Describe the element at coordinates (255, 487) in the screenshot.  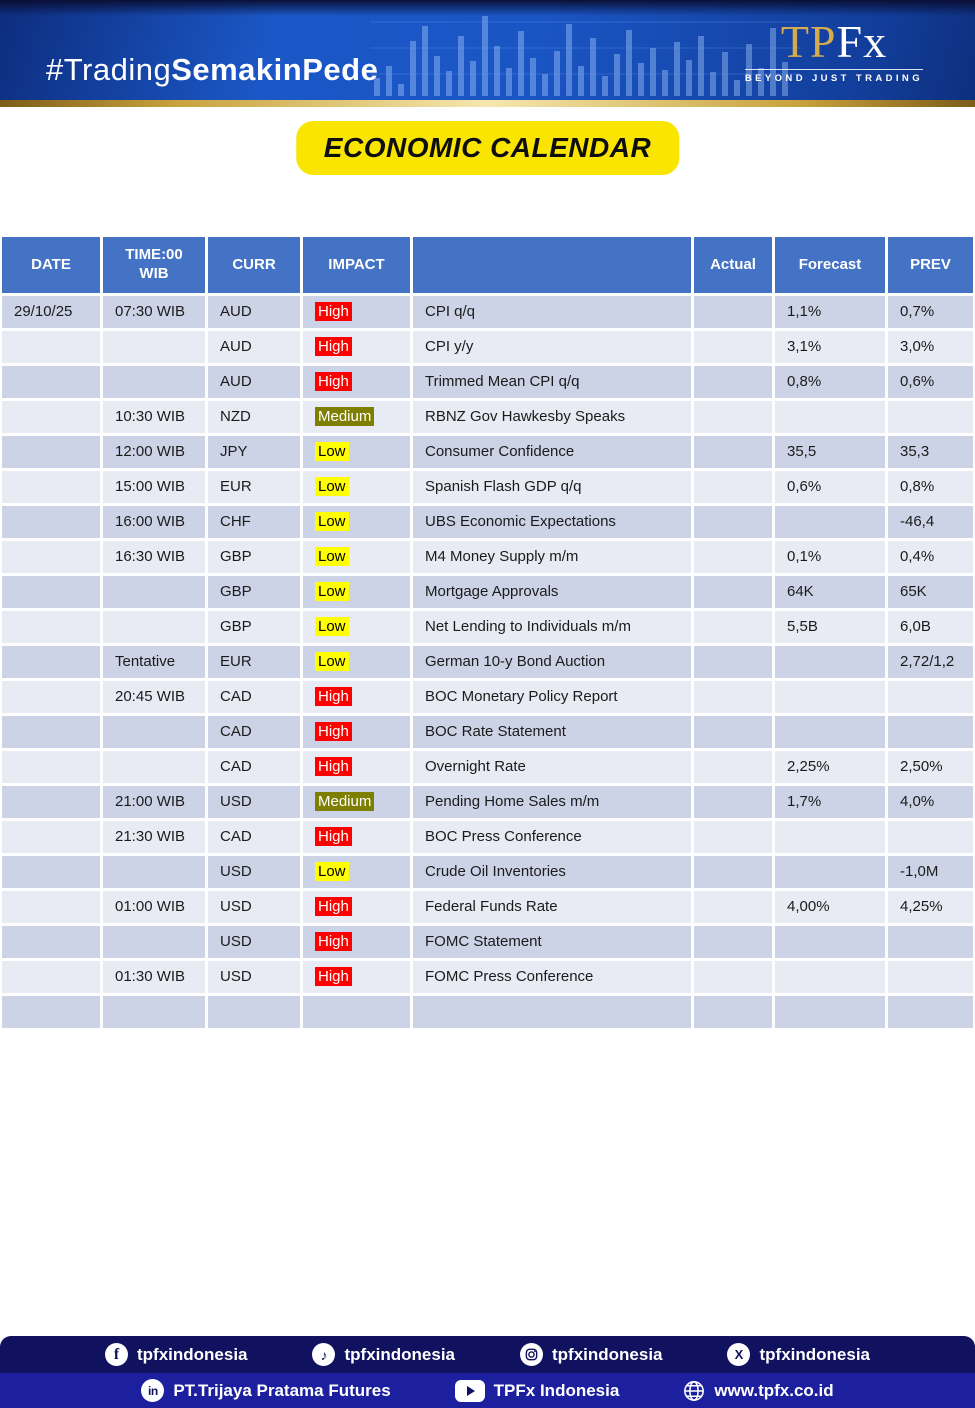
I see `cell-currency: EUR` at that location.